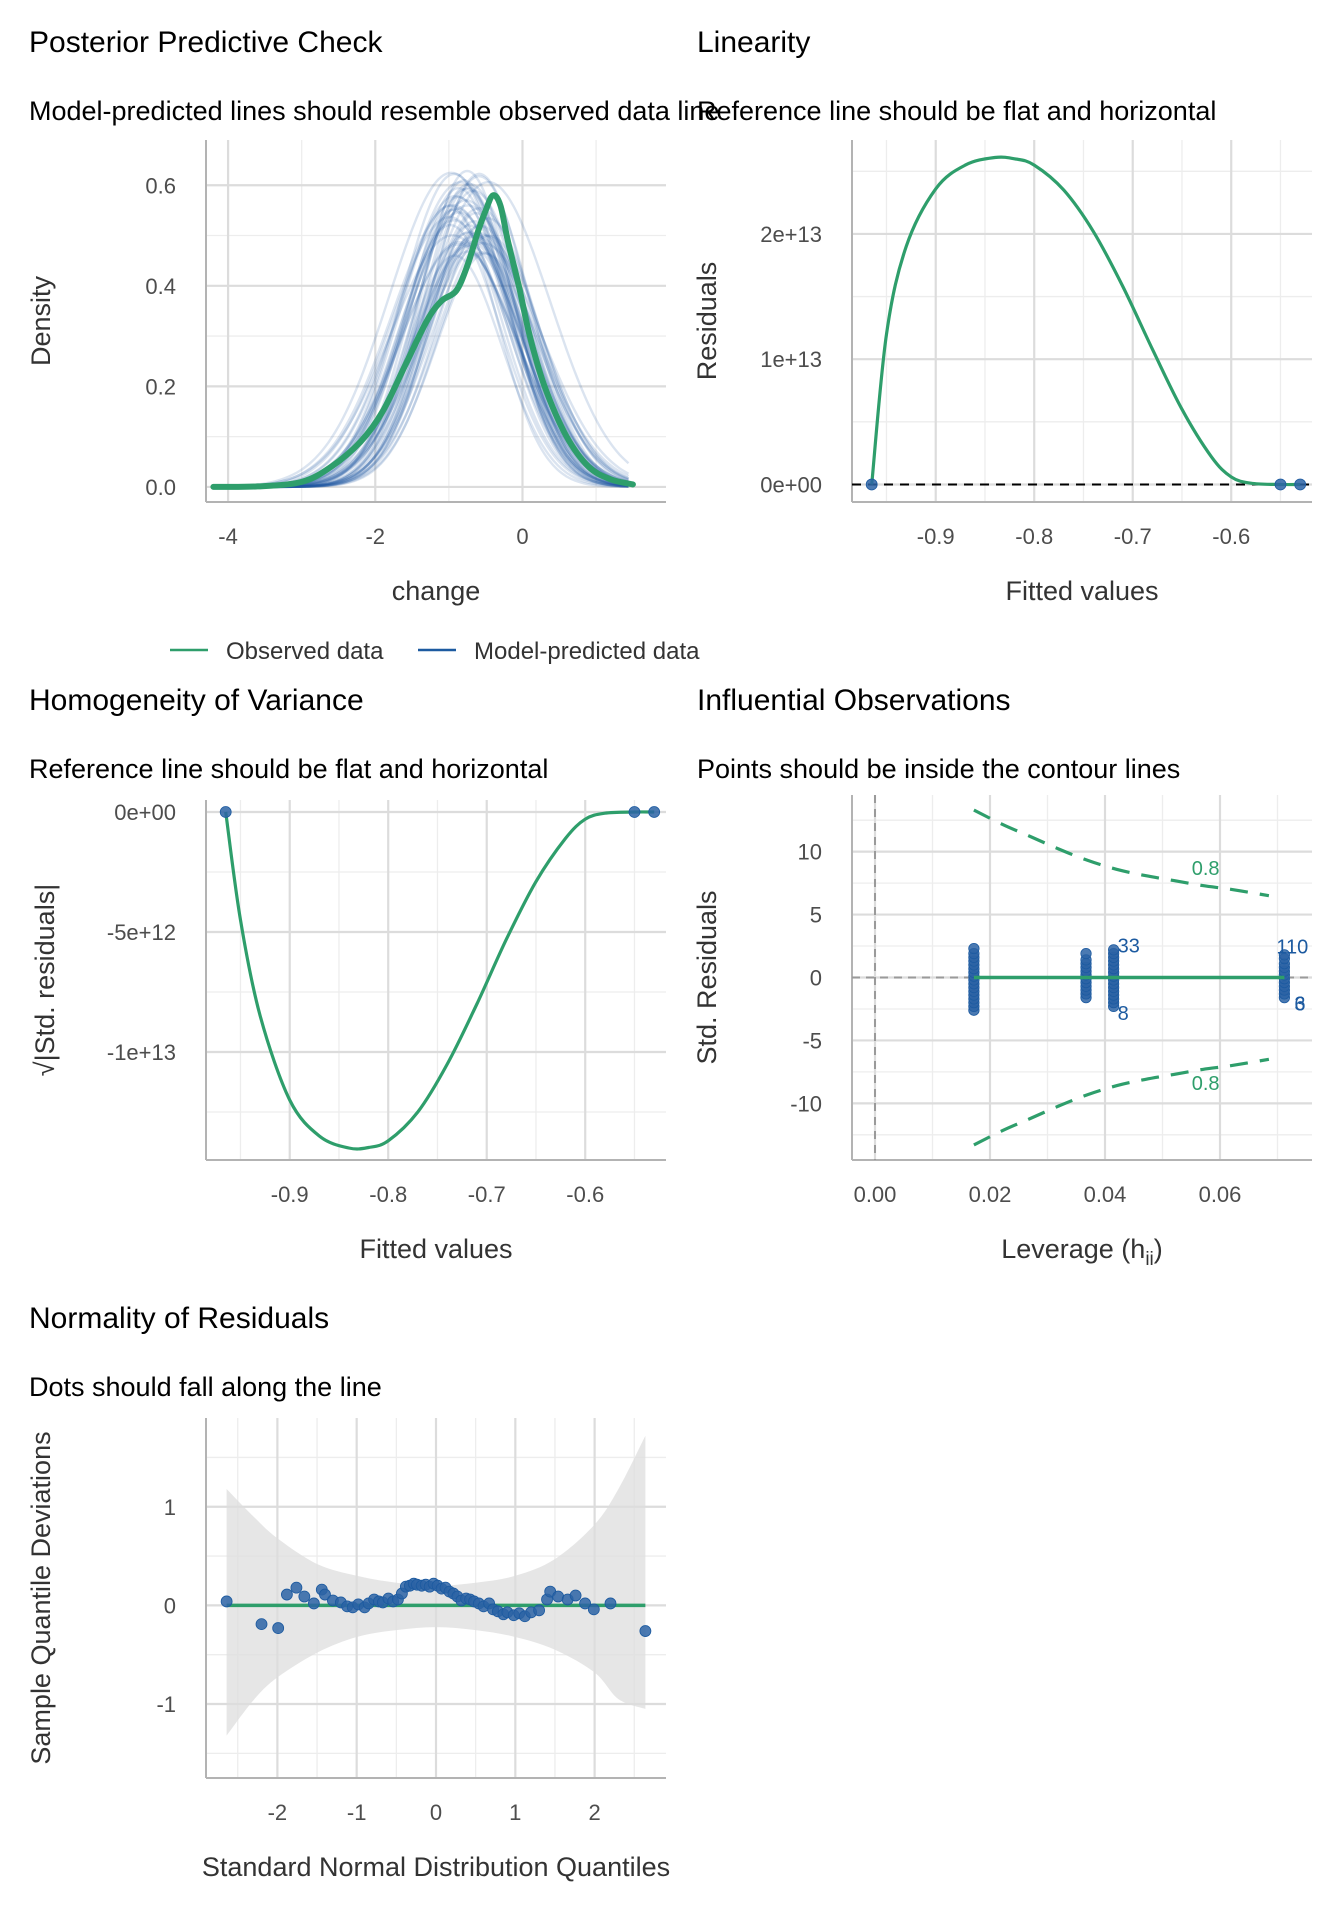  I want to click on x-tick-label: 0.00, so click(875, 1194).